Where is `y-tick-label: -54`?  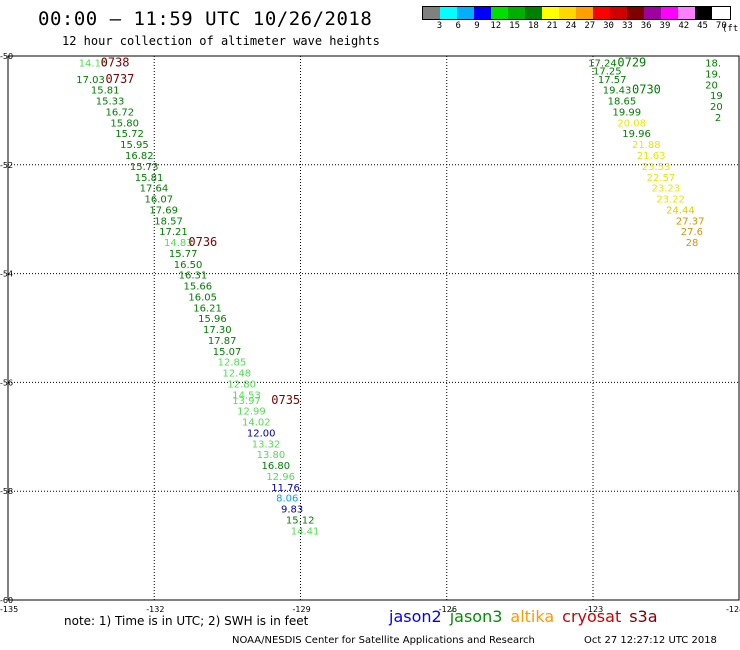 y-tick-label: -54 is located at coordinates (6, 274).